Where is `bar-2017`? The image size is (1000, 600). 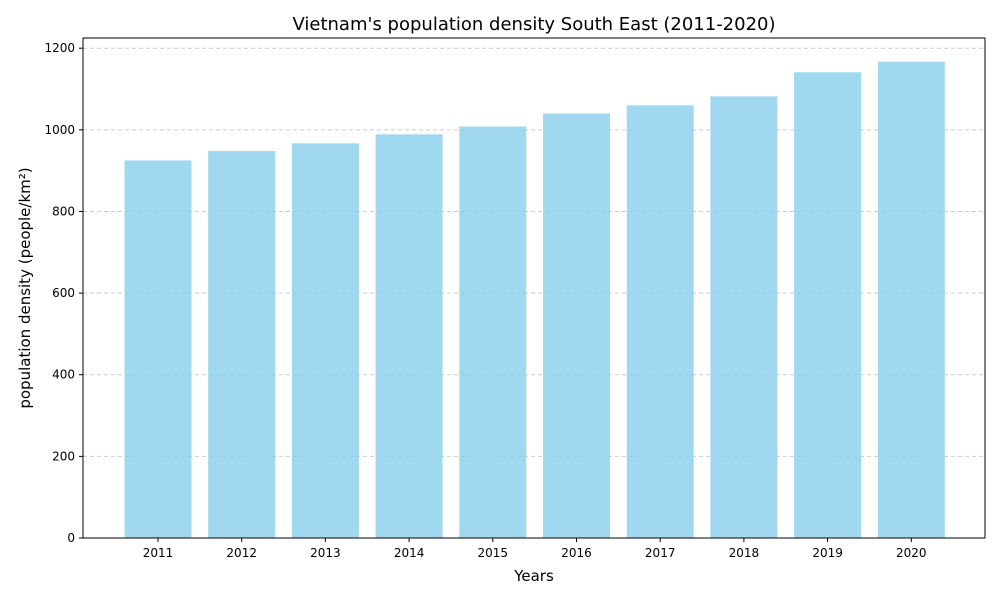
bar-2017 is located at coordinates (660, 322).